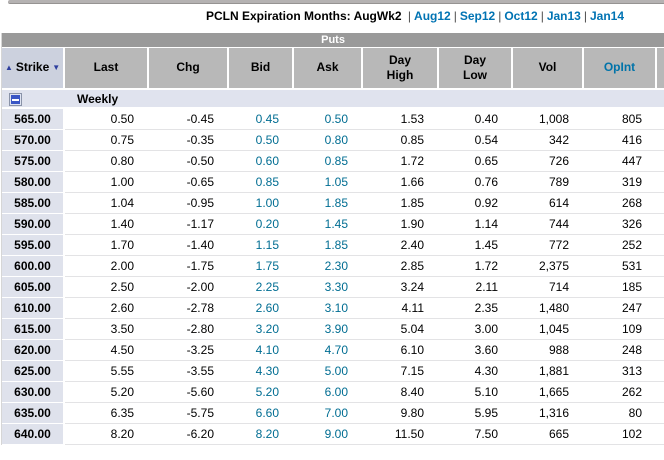  Describe the element at coordinates (400, 434) in the screenshot. I see `day-high-cell: 11.50` at that location.